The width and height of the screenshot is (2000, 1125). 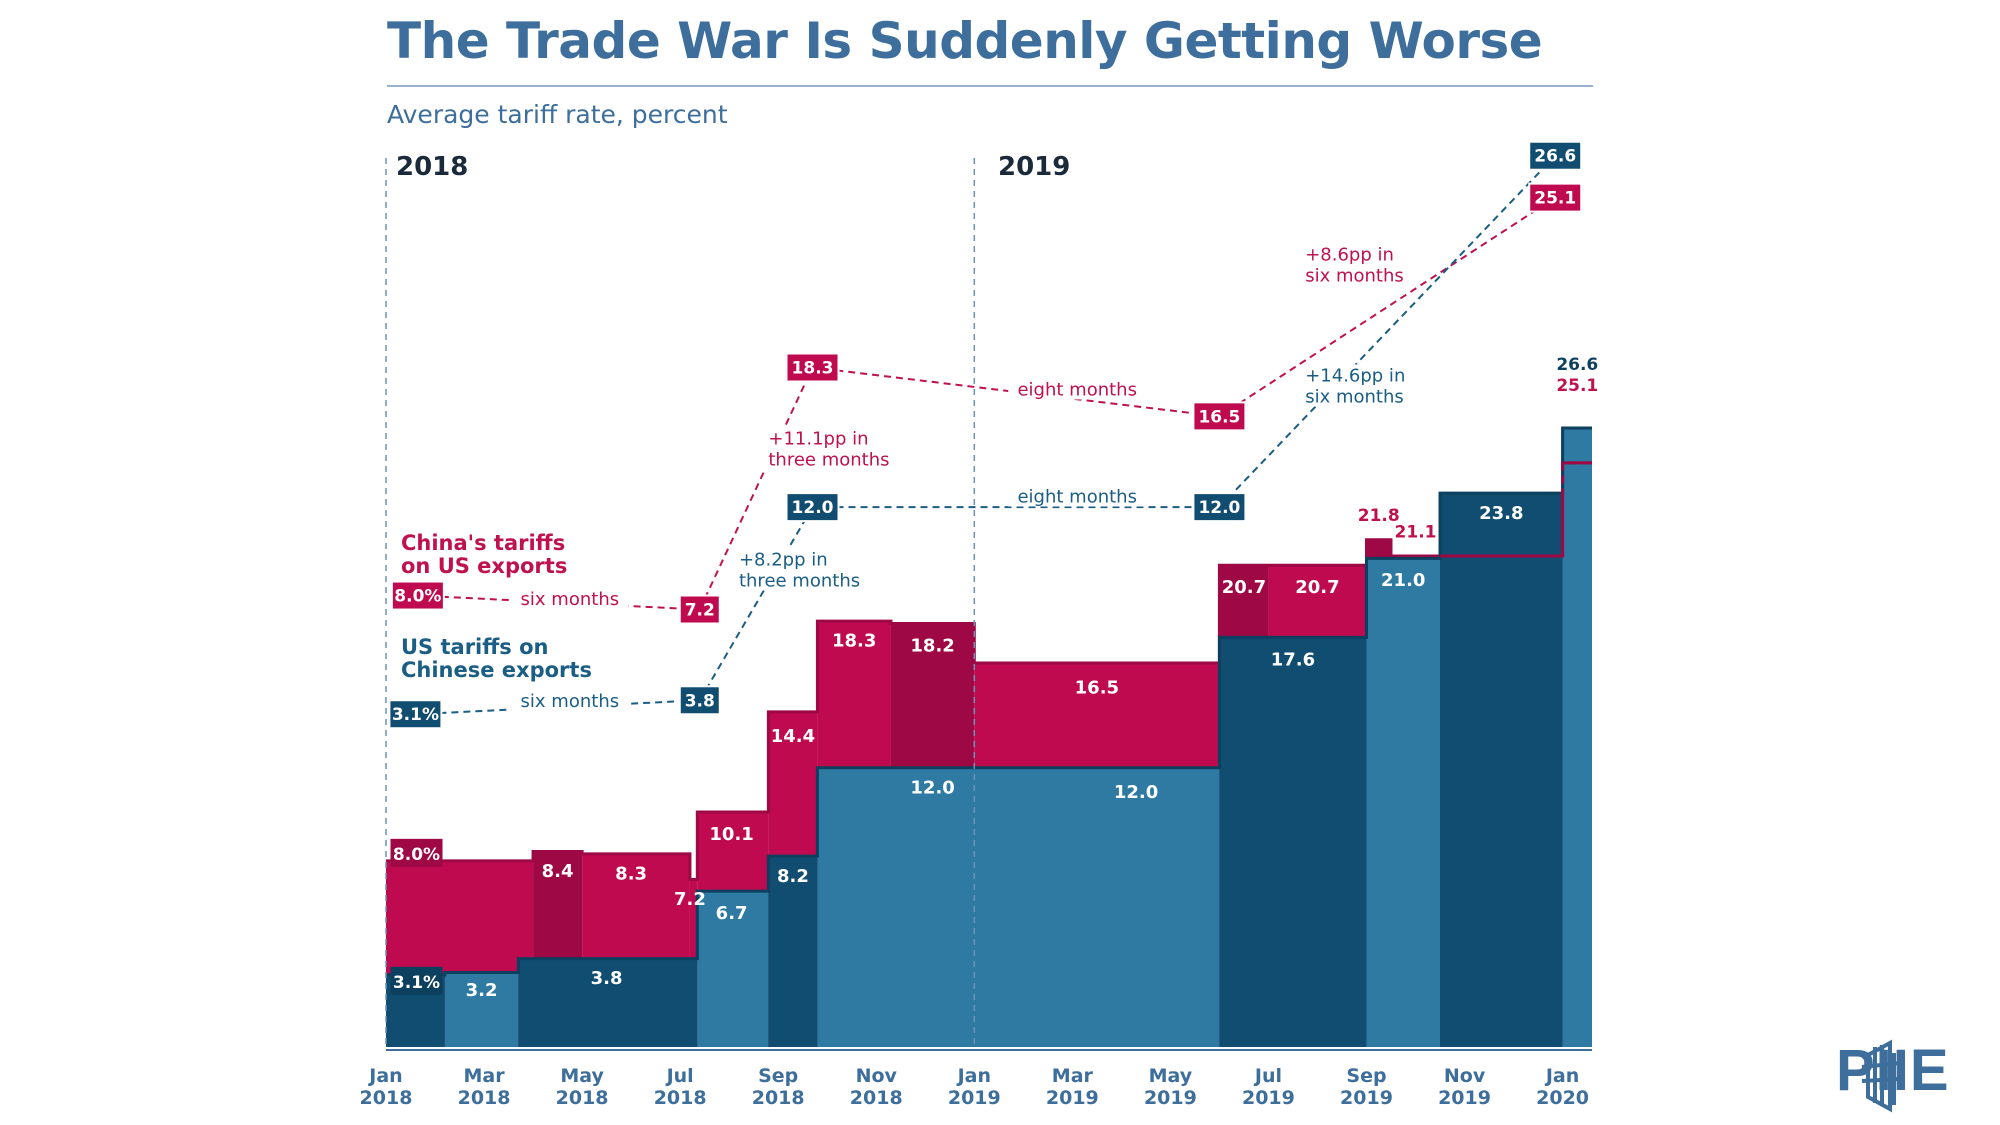 I want to click on page-title: The Trade War Is Suddenly Getting Worse, so click(x=965, y=41).